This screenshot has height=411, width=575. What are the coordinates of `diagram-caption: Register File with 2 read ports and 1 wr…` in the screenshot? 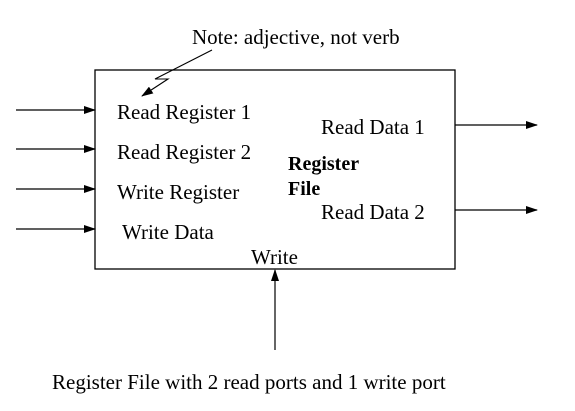 It's located at (249, 382).